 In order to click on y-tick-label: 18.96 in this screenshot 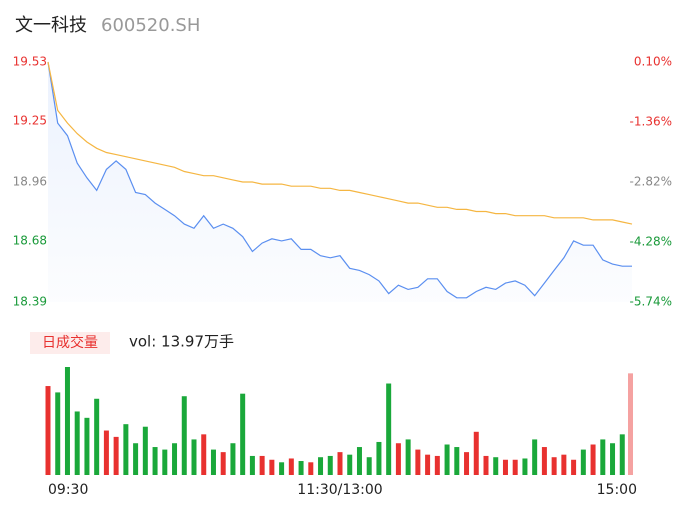, I will do `click(30, 182)`.